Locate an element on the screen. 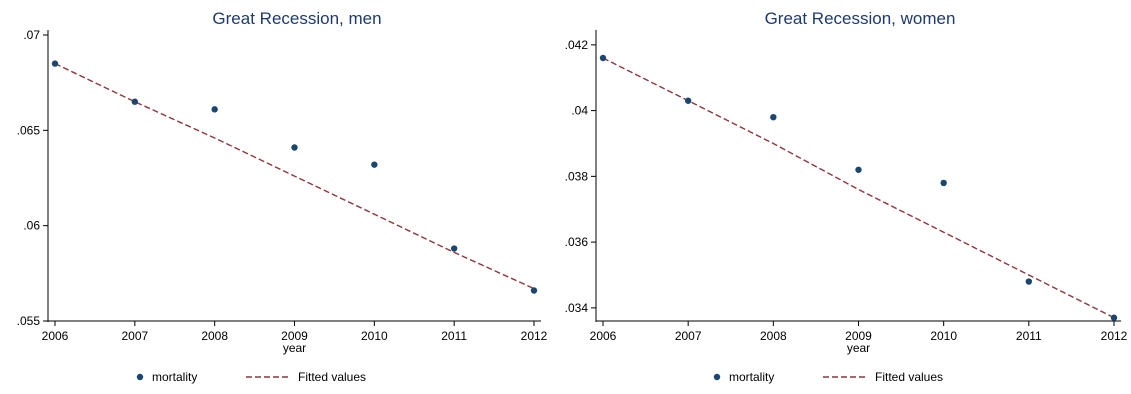  chart-title: Great Recession, women is located at coordinates (860, 18).